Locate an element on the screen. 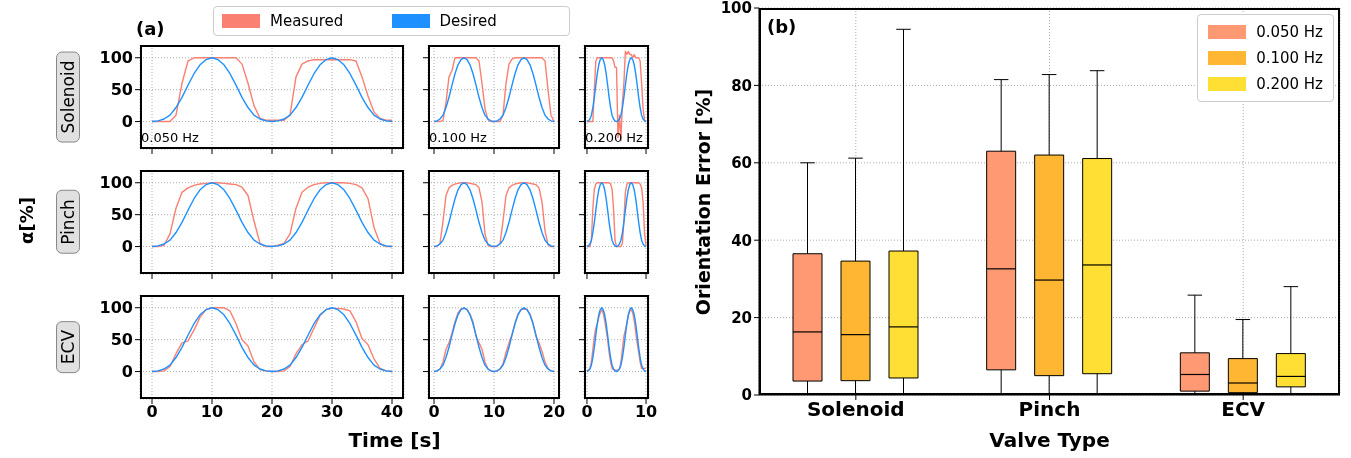 The image size is (1351, 458). x-tick-label: Solenoid is located at coordinates (855, 409).